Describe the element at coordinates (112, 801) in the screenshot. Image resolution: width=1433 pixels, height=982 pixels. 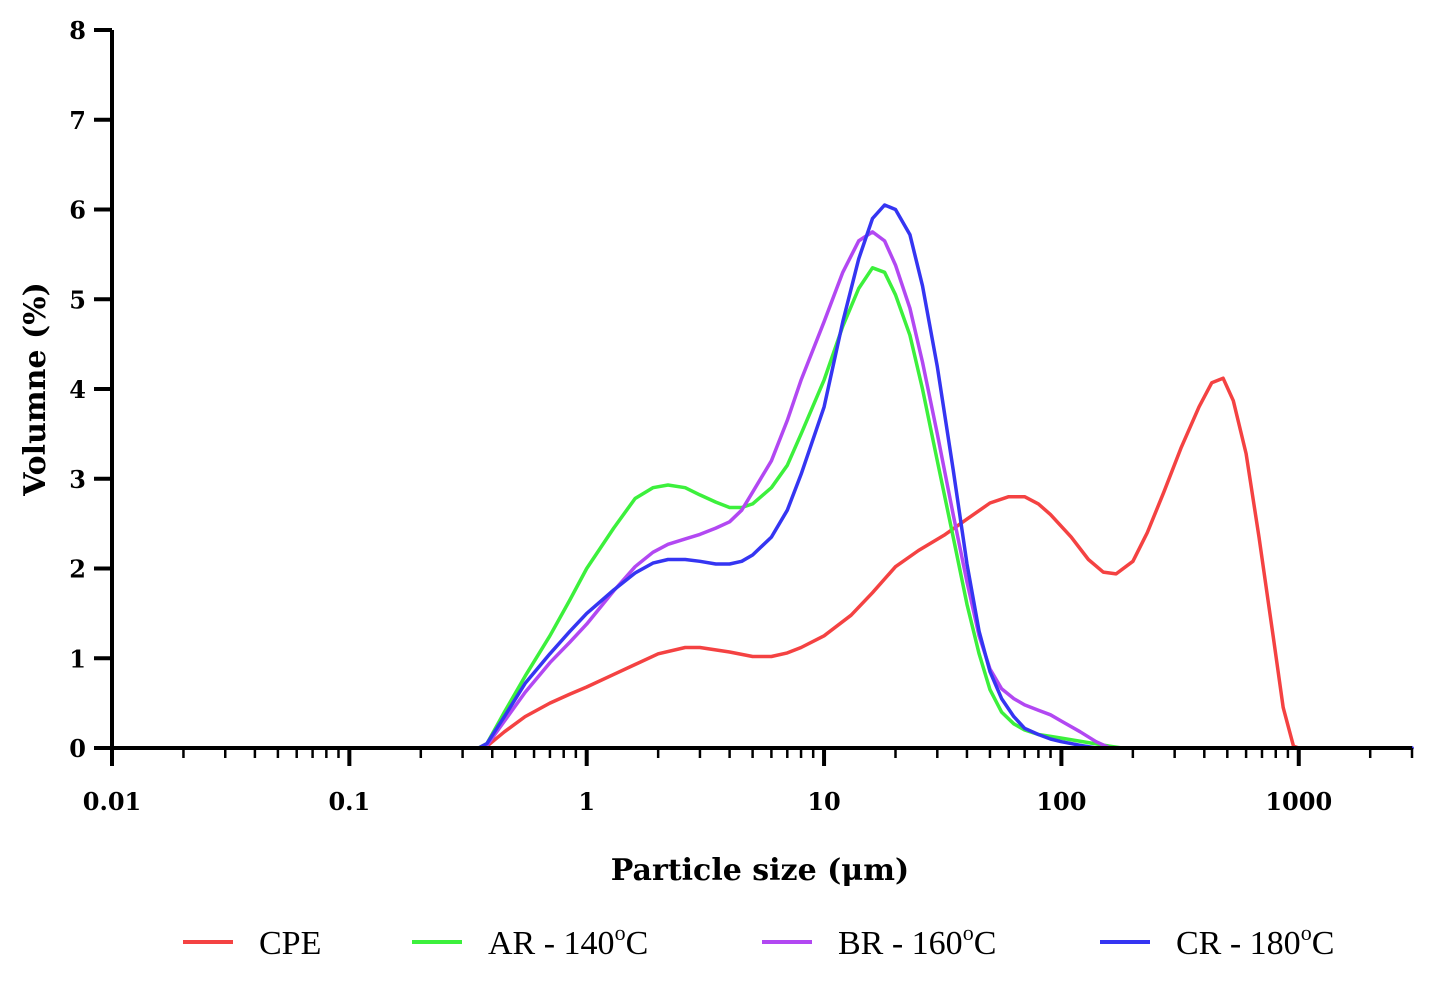
I see `x-tick-label: 0.01` at that location.